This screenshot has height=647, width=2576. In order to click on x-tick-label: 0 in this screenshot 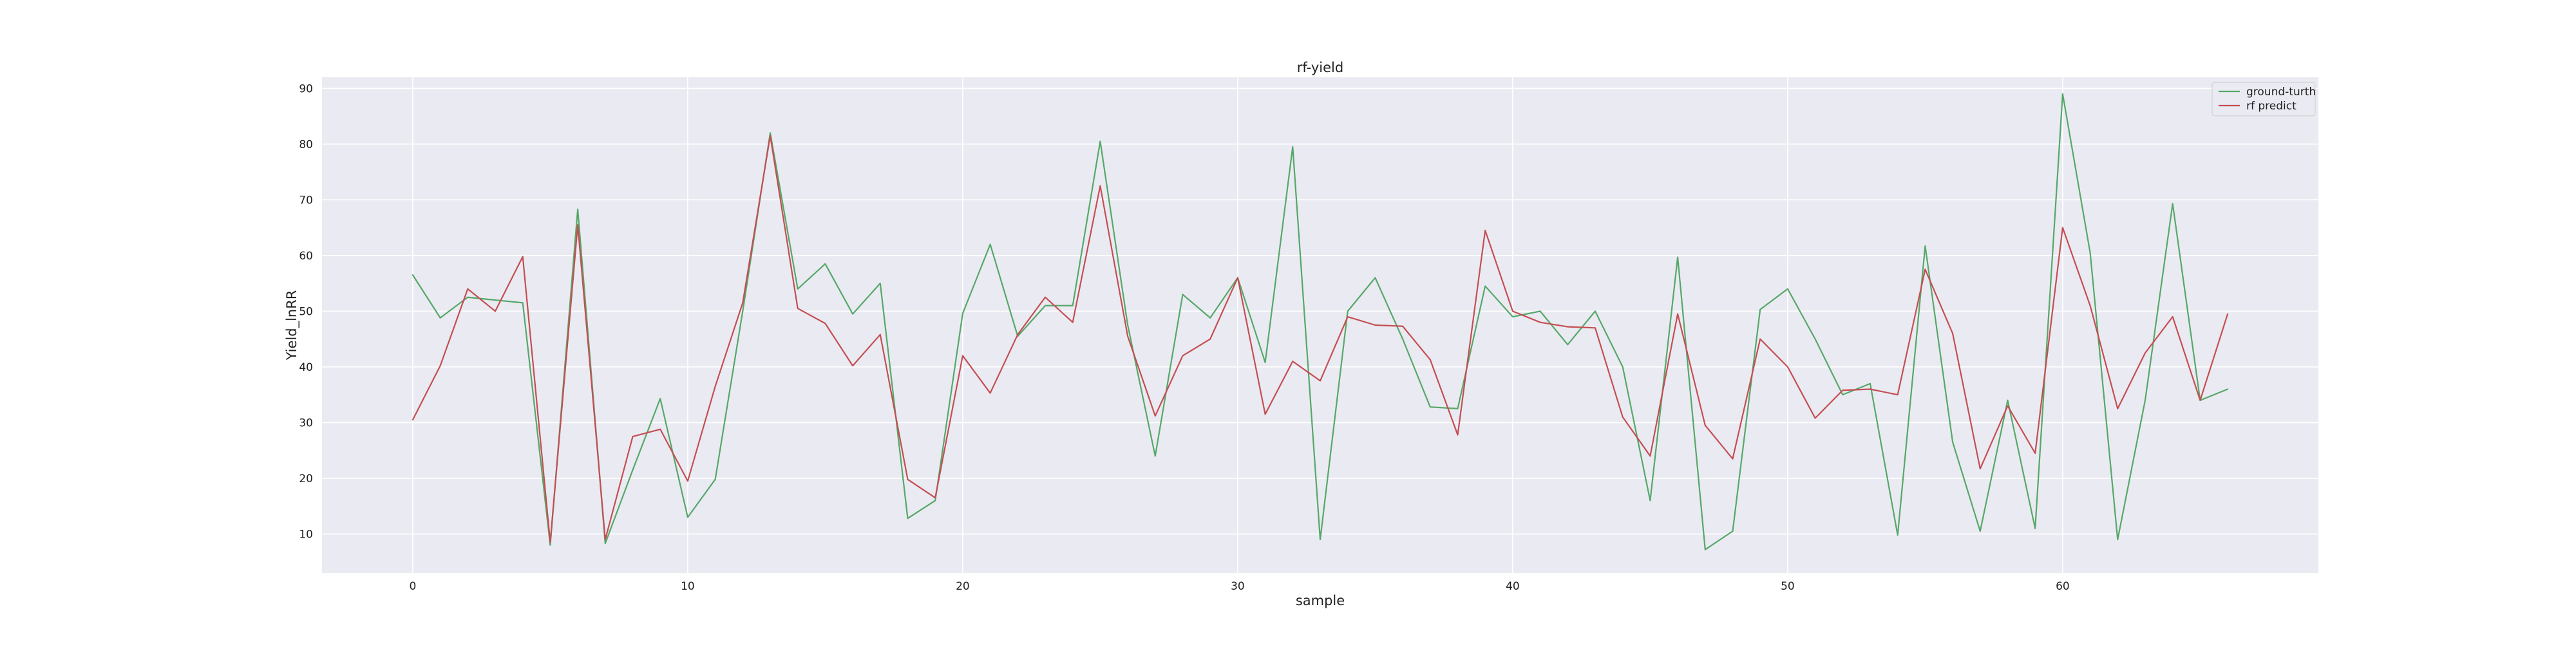, I will do `click(413, 586)`.